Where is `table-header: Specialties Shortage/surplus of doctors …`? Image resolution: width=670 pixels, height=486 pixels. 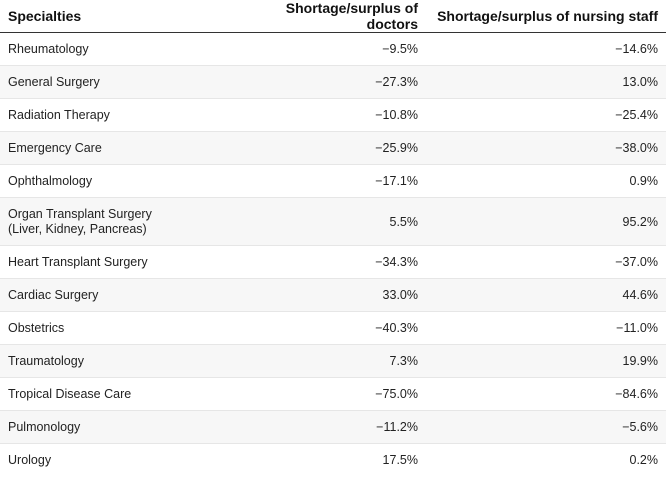
table-header: Specialties Shortage/surplus of doctors … is located at coordinates (333, 16).